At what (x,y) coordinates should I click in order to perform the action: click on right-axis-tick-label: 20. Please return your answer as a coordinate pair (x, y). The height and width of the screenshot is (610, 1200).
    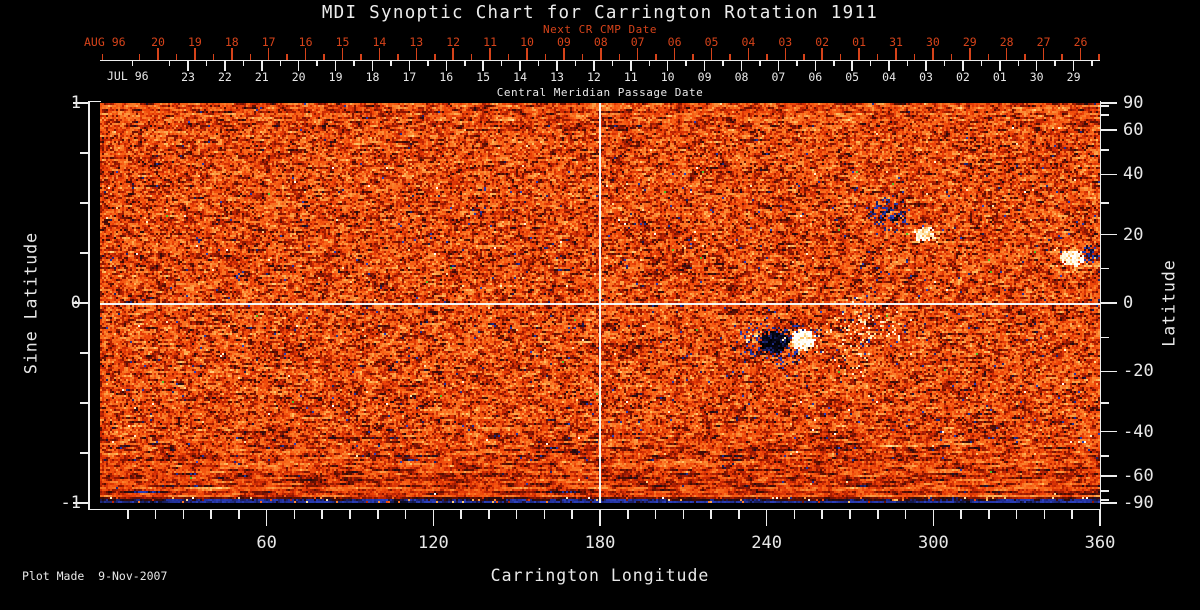
    Looking at the image, I should click on (1133, 234).